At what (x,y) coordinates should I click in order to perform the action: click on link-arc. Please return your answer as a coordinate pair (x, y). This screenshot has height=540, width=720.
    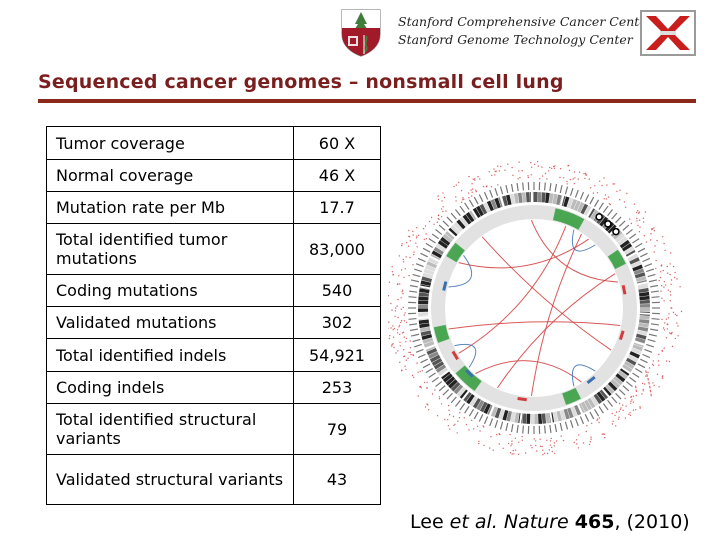
    Looking at the image, I should click on (556, 315).